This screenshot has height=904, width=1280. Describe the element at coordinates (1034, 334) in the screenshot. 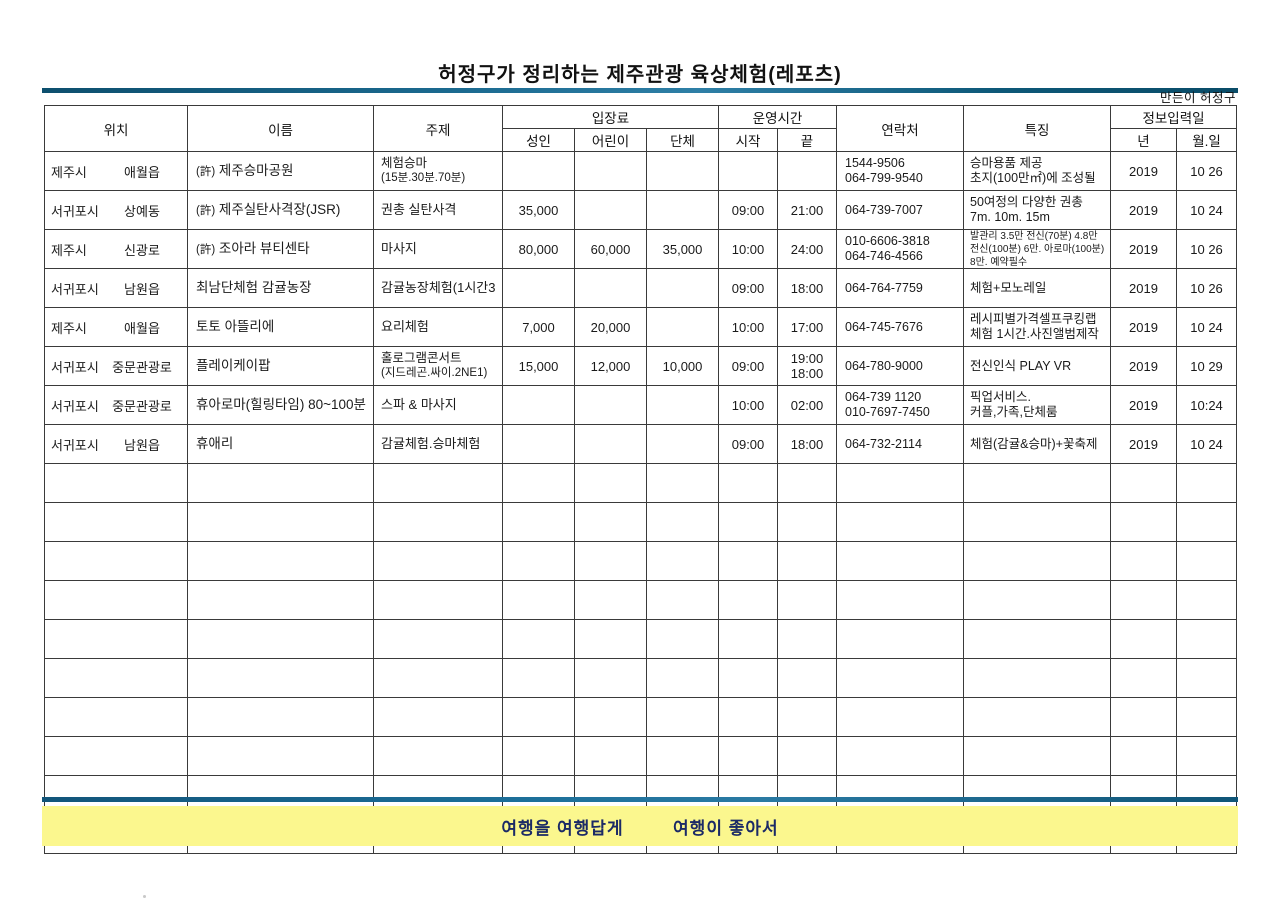

I see `feature-line-2: 체험 1시간.사진앨범제작` at that location.